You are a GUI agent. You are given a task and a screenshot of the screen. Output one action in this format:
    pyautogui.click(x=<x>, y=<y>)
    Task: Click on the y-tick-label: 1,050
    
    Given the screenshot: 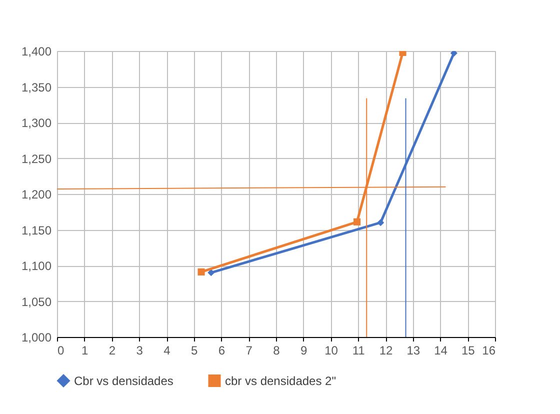 What is the action you would take?
    pyautogui.click(x=36, y=301)
    